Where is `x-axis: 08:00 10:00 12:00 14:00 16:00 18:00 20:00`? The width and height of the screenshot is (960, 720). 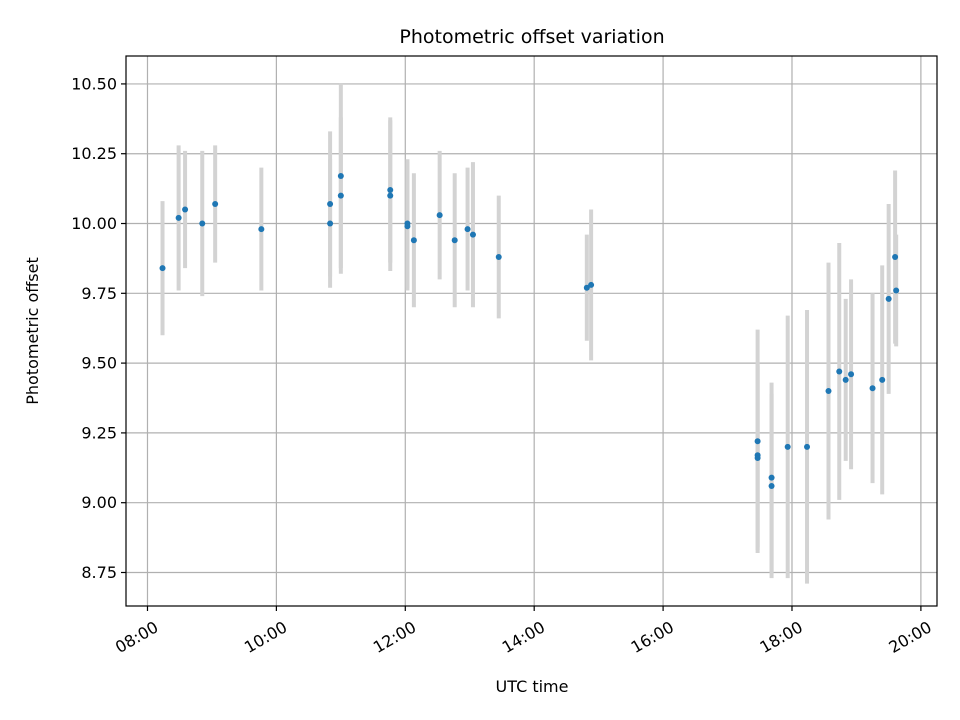
x-axis: 08:00 10:00 12:00 14:00 16:00 18:00 20:00 is located at coordinates (523, 631).